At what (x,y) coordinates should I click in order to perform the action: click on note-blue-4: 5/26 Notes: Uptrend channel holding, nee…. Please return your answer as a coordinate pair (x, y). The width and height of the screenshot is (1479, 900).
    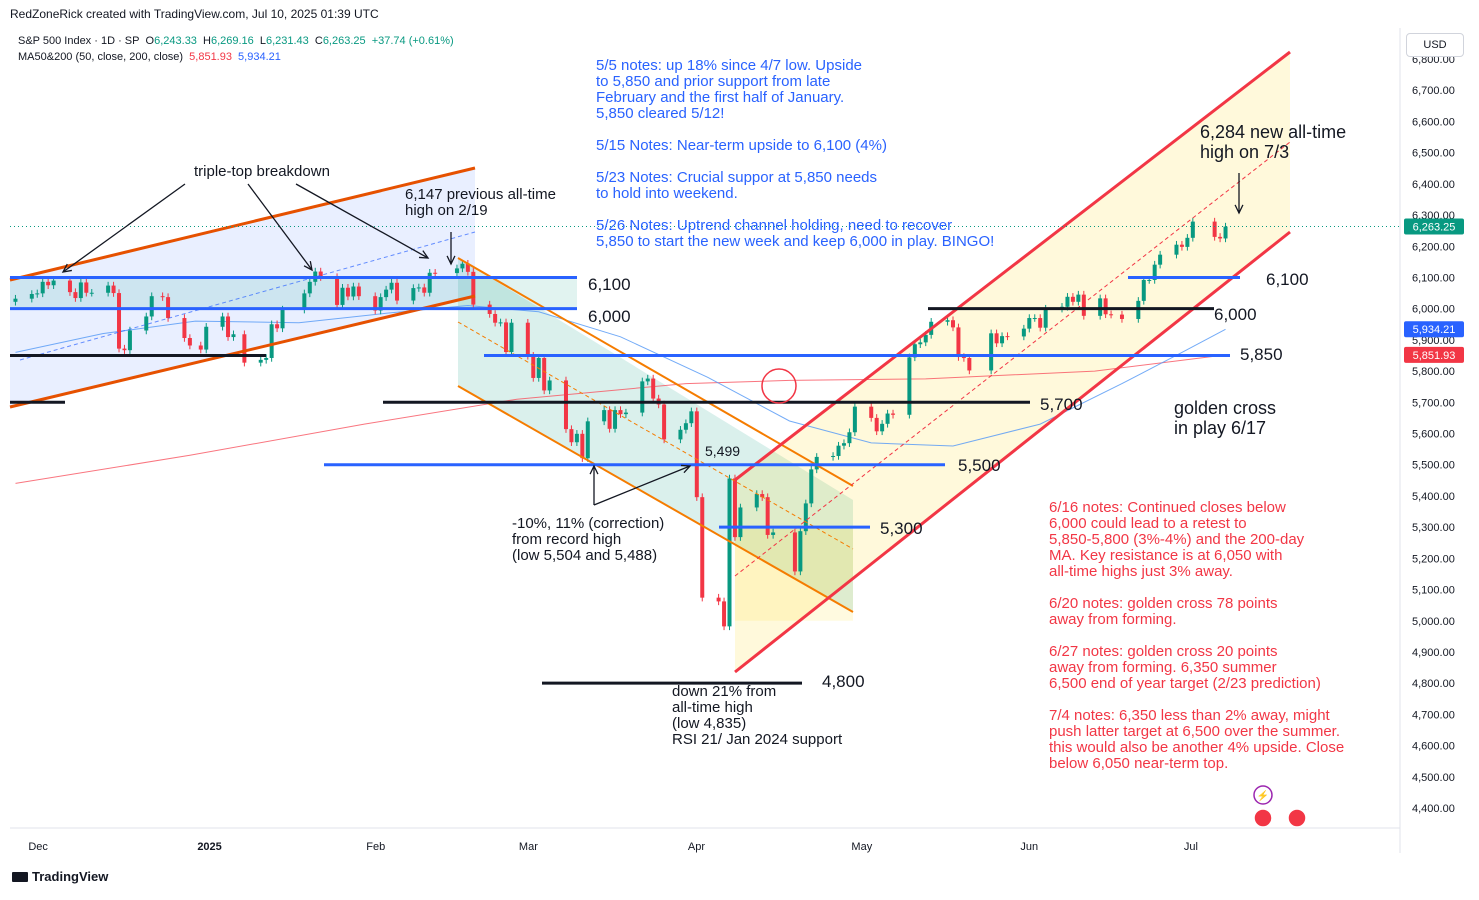
    Looking at the image, I should click on (774, 225).